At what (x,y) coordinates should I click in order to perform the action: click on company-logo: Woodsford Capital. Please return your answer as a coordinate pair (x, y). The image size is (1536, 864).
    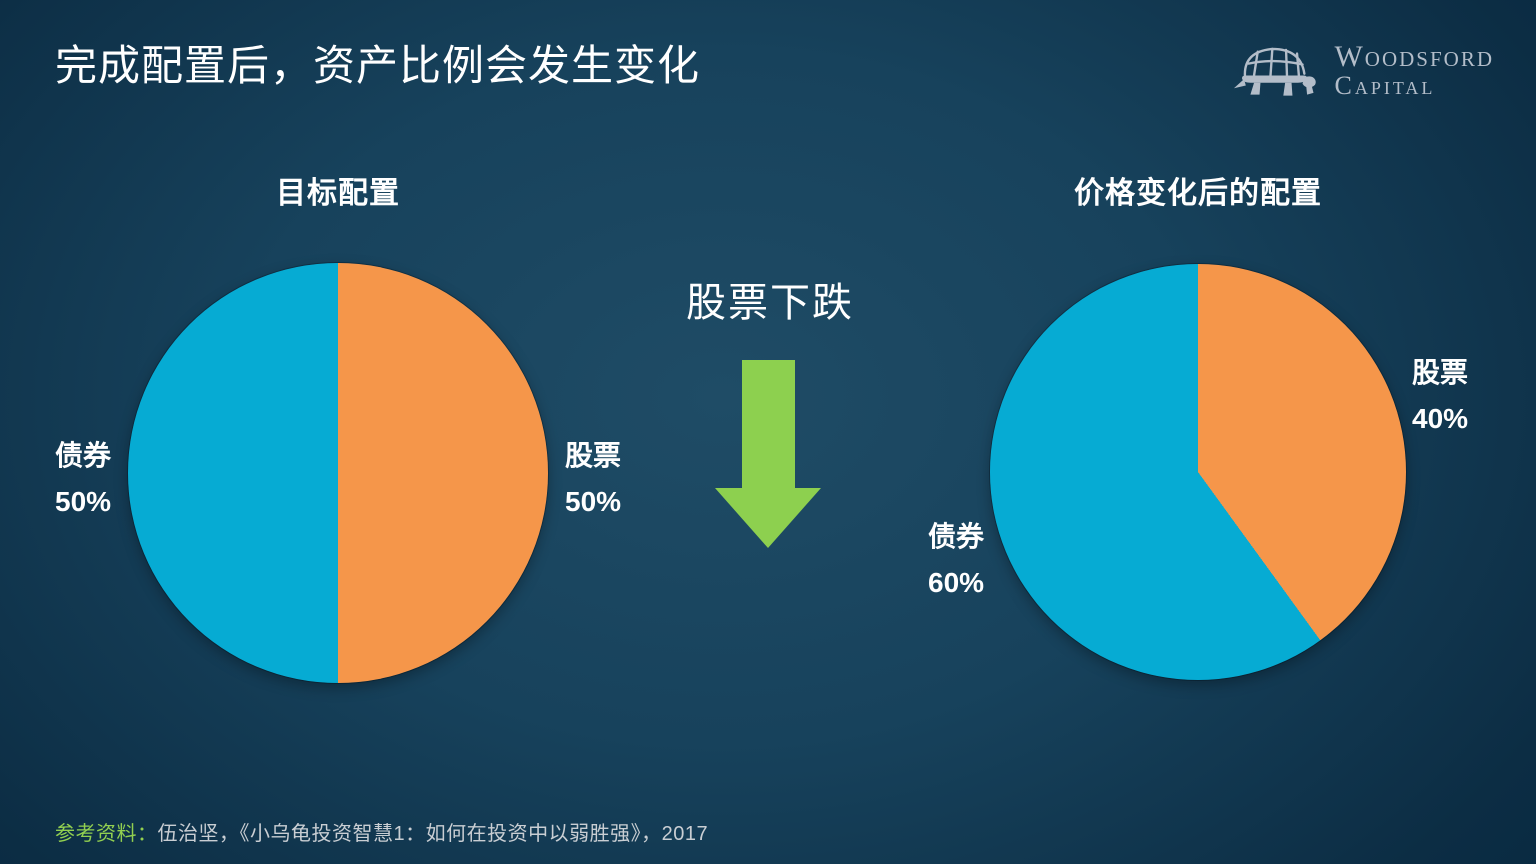
    Looking at the image, I should click on (1362, 70).